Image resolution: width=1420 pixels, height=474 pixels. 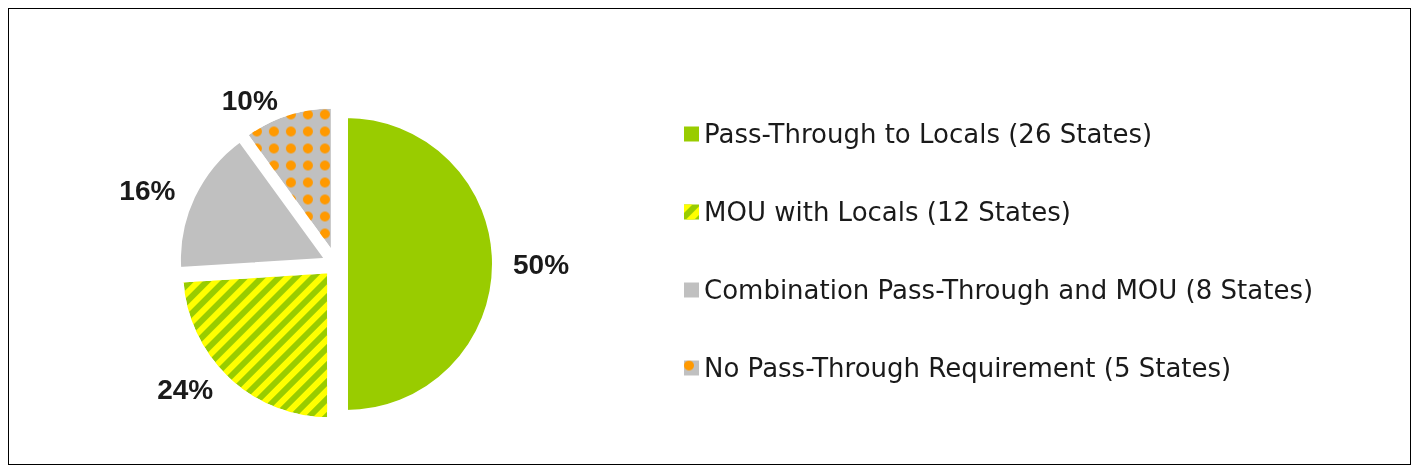 I want to click on legend-label: No Pass-Through Requirement (5 States), so click(x=968, y=368).